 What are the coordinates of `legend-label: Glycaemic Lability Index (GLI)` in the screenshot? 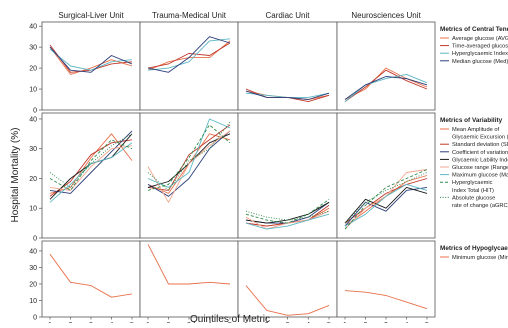 It's located at (480, 160).